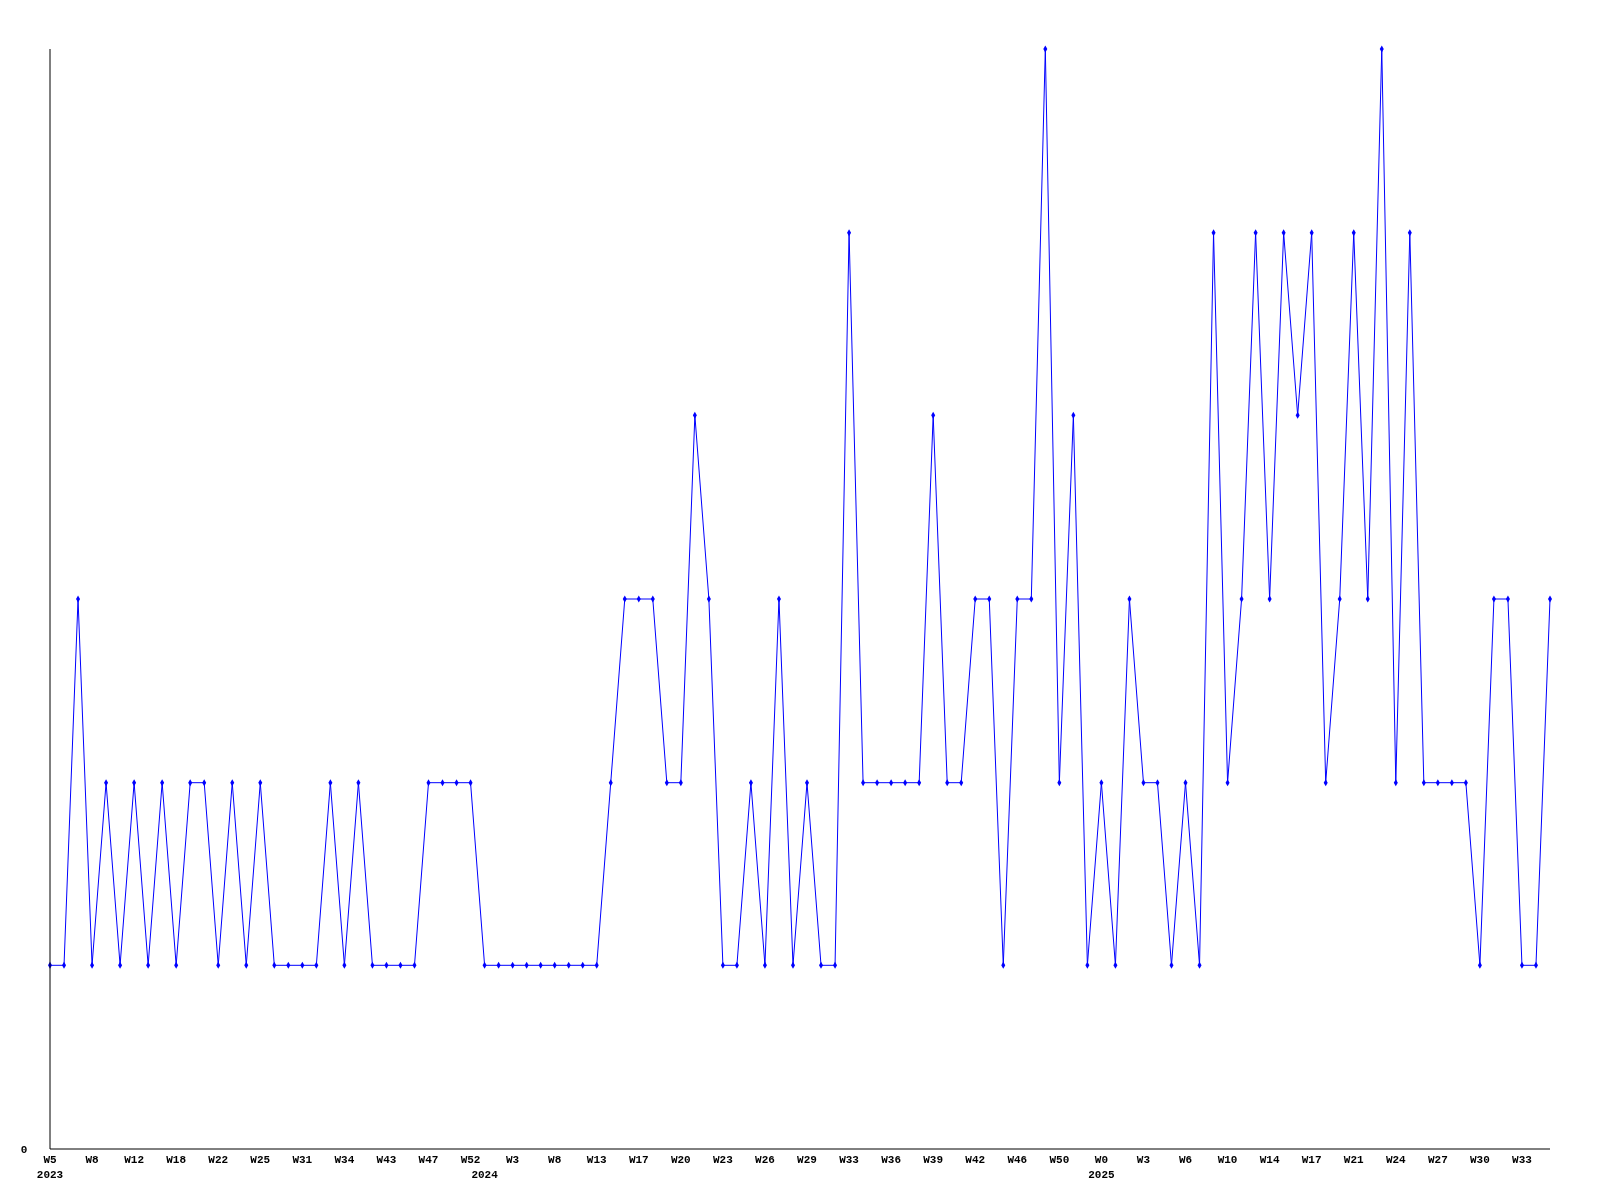 Image resolution: width=1600 pixels, height=1200 pixels. I want to click on x-tick-label: W10, so click(1227, 1160).